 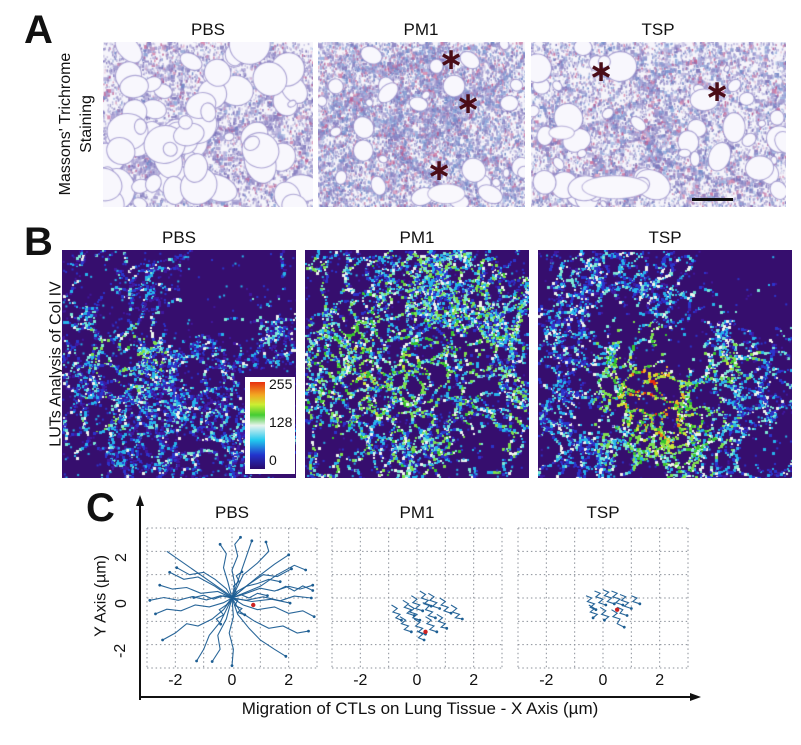 I want to click on panel-b-column-label-pbs: PBS, so click(x=179, y=237).